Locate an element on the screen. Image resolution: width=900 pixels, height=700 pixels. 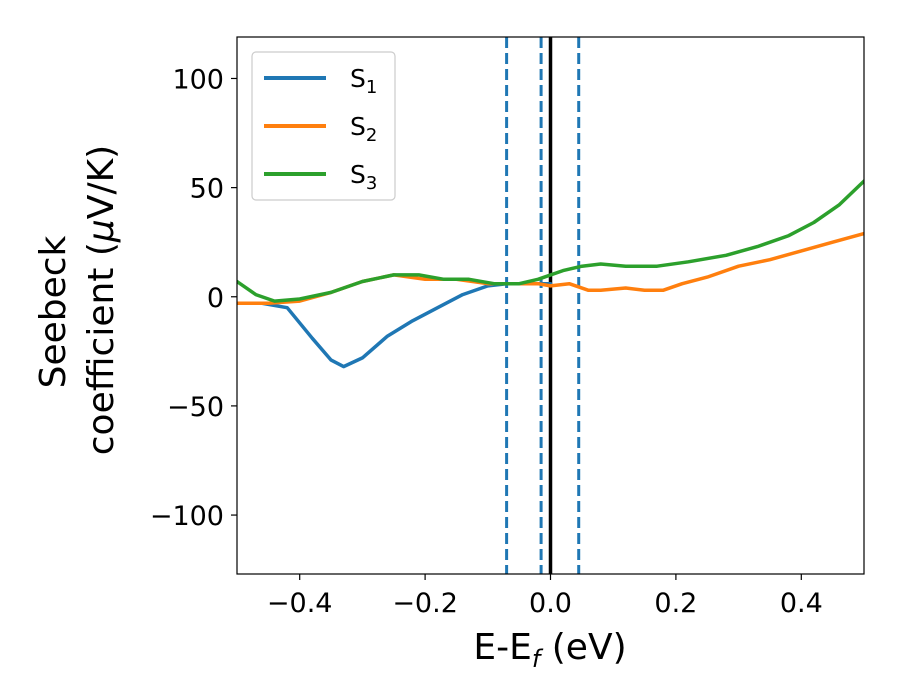
series-line-s3 is located at coordinates (550, 241).